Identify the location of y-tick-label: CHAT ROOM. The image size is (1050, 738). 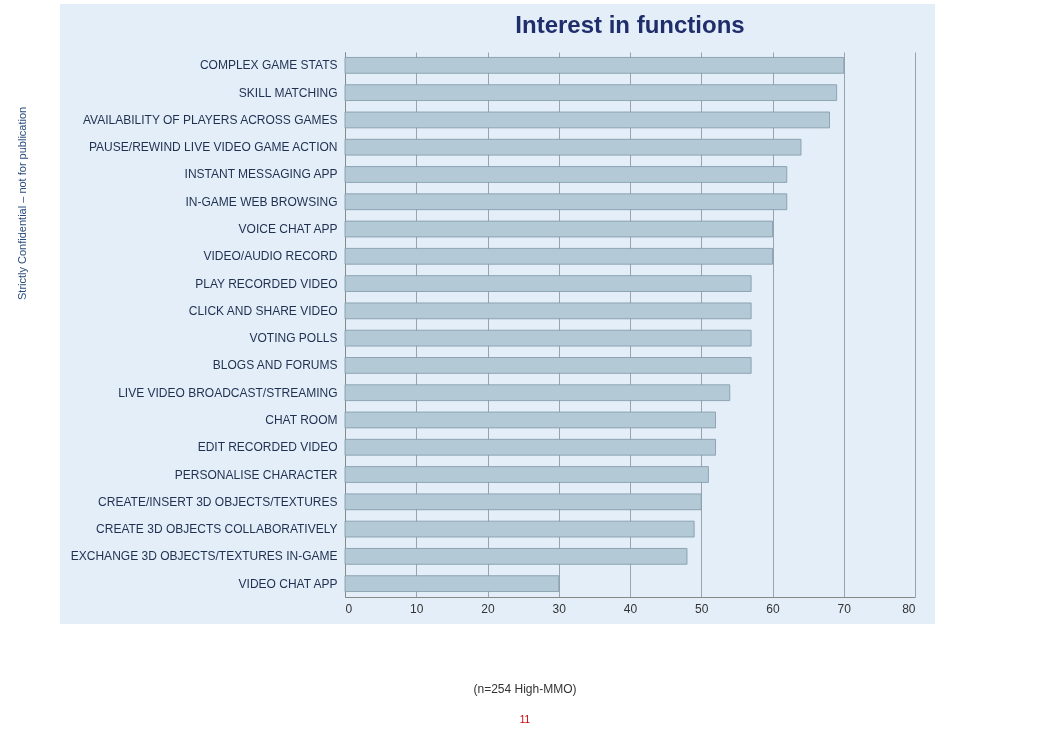
(301, 419).